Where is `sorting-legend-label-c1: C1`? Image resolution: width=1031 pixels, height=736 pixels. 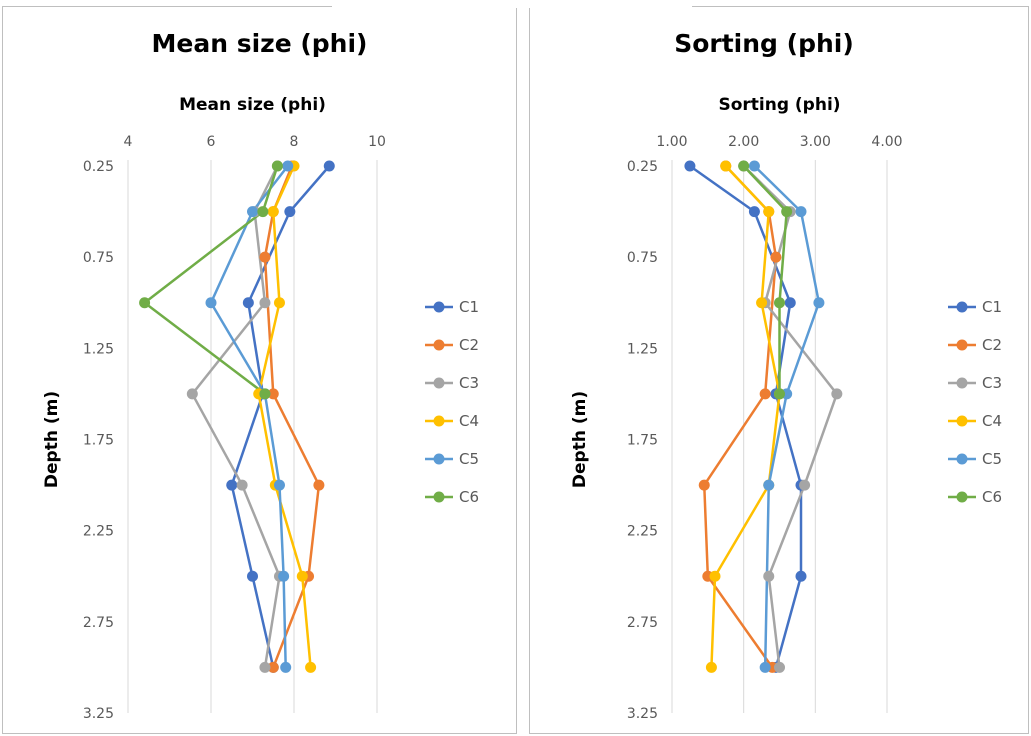 sorting-legend-label-c1: C1 is located at coordinates (992, 307).